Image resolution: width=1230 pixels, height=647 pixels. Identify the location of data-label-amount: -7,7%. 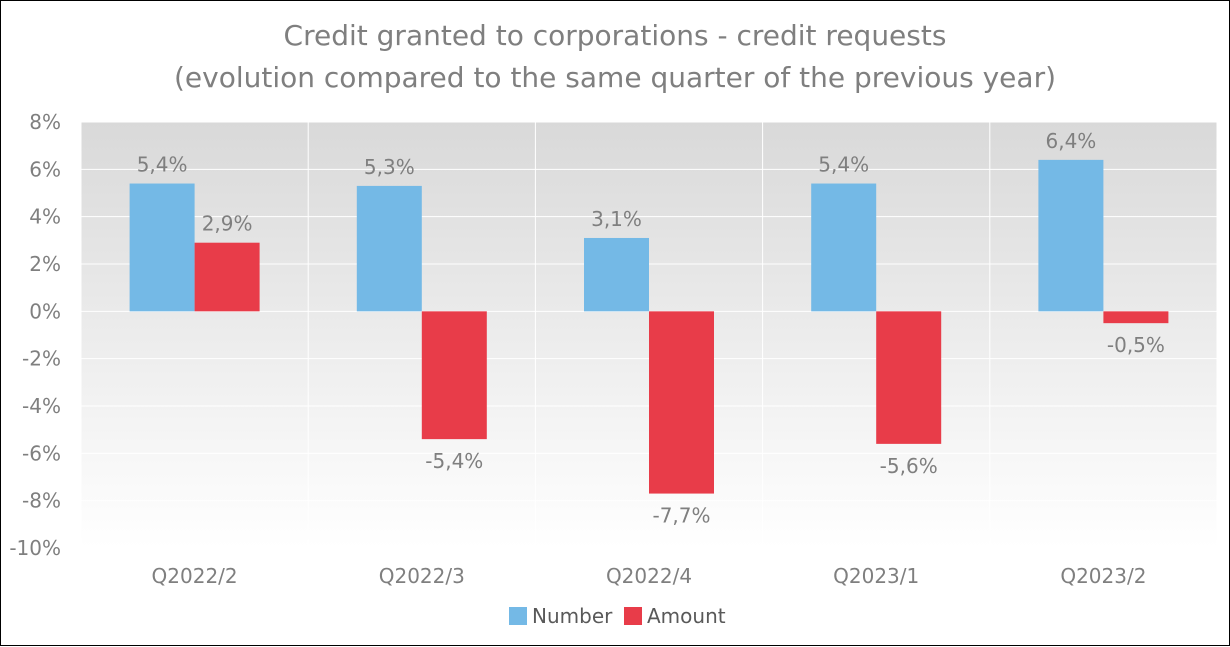
(681, 516).